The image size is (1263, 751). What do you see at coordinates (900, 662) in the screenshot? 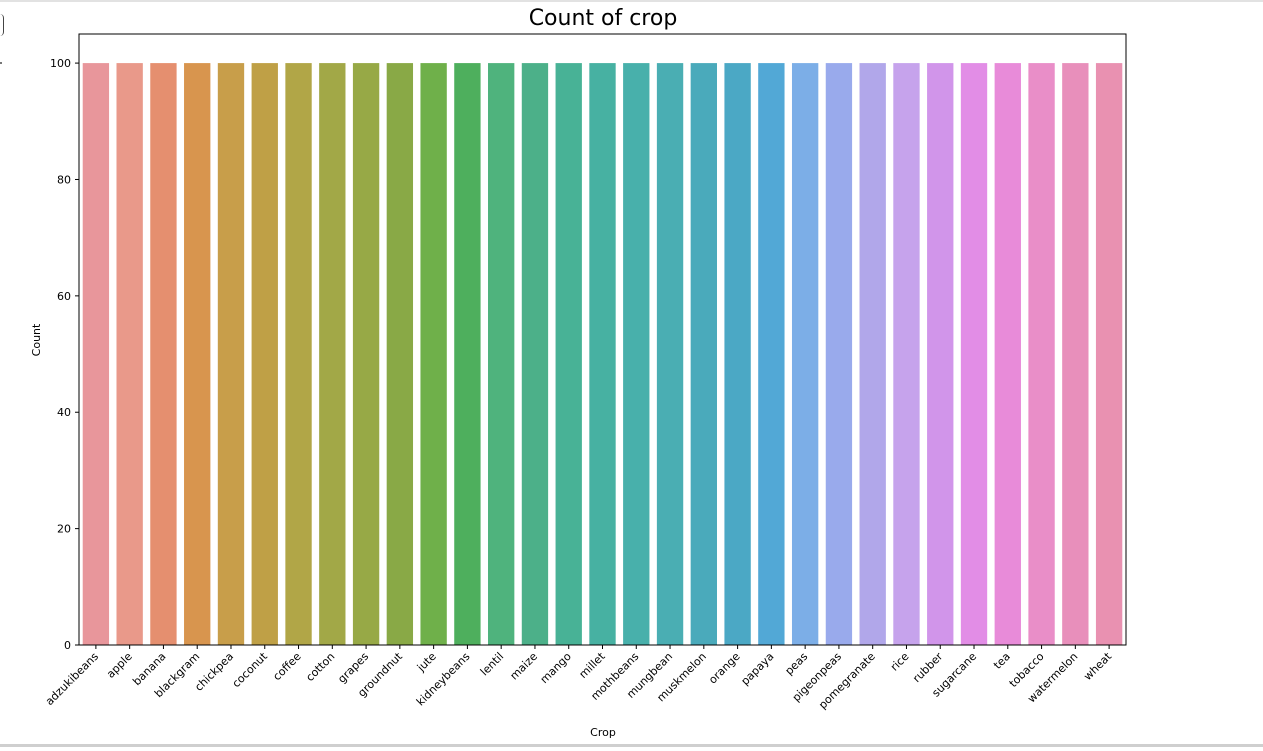
I see `x-tick-label: rice` at bounding box center [900, 662].